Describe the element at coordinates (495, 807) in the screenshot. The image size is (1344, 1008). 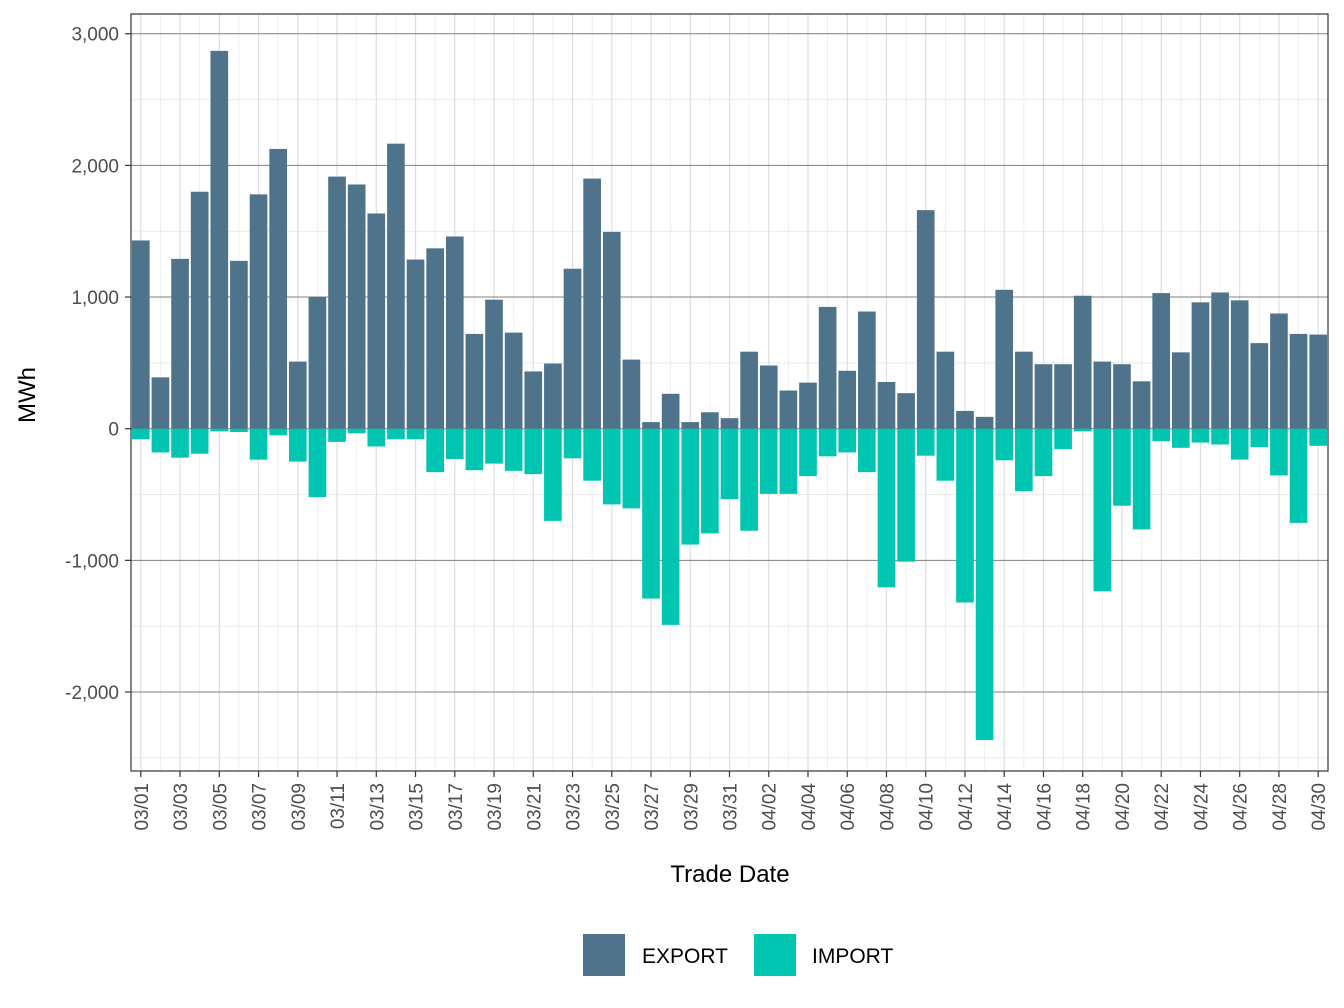
I see `x-tick-label: 03/19` at that location.